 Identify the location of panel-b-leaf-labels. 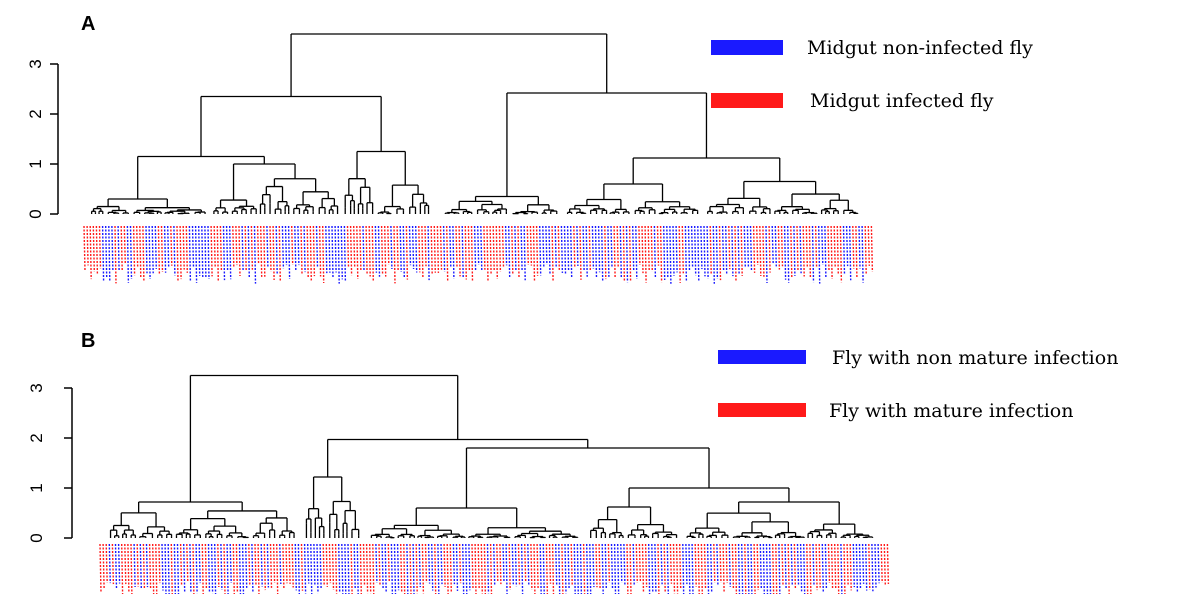
(494, 568).